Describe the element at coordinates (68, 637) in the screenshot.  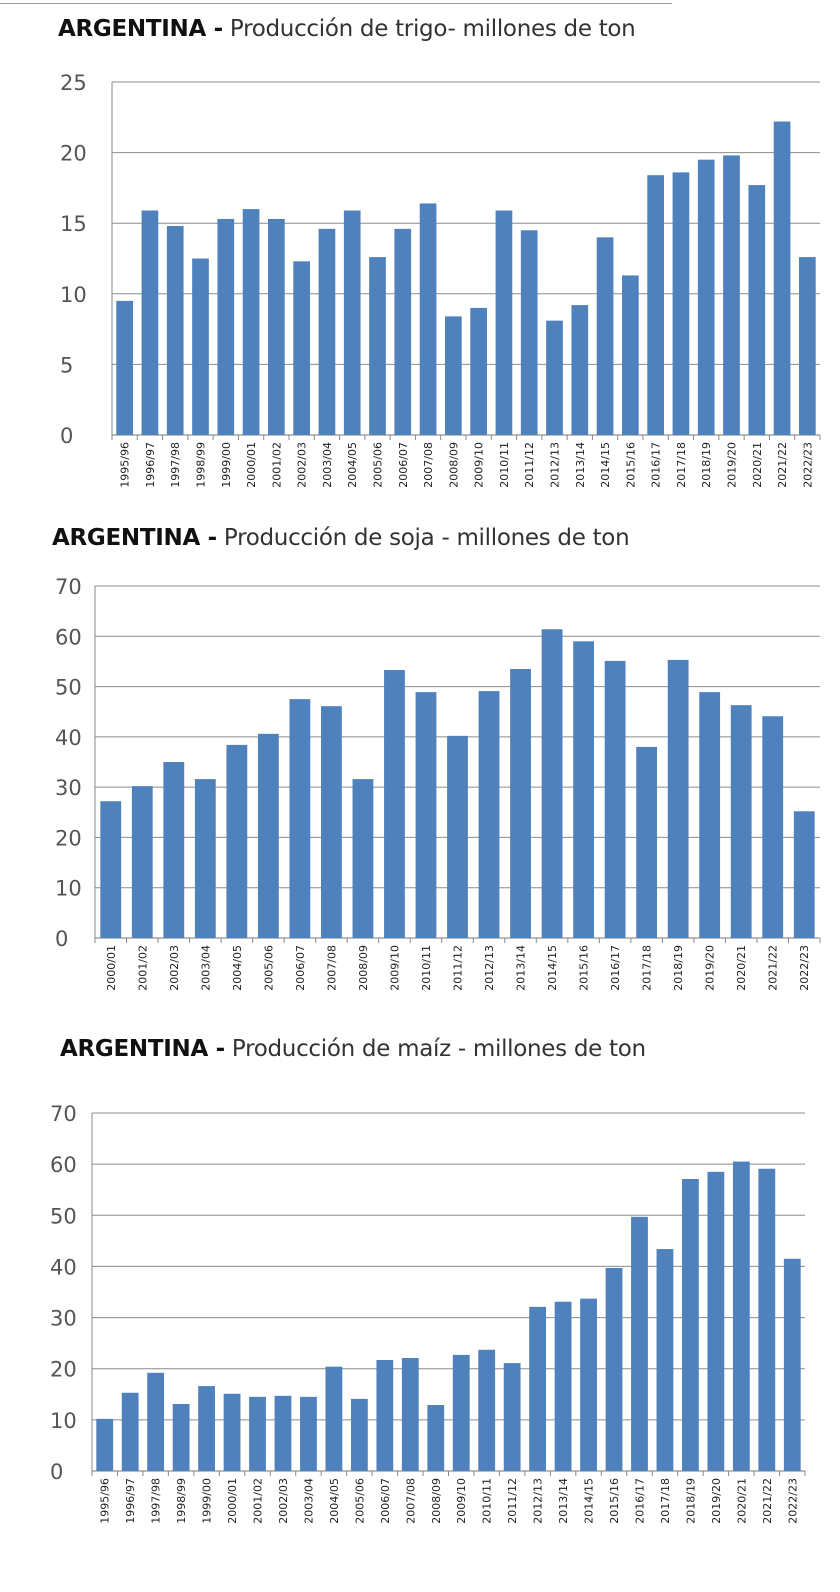
I see `y-tick-label: 60` at that location.